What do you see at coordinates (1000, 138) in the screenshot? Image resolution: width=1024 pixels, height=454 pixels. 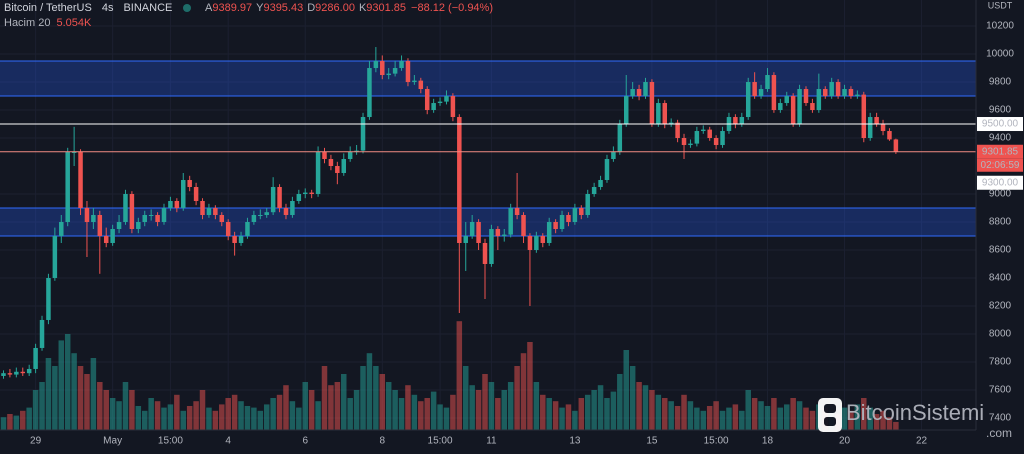 I see `y-tick-label: 9400` at bounding box center [1000, 138].